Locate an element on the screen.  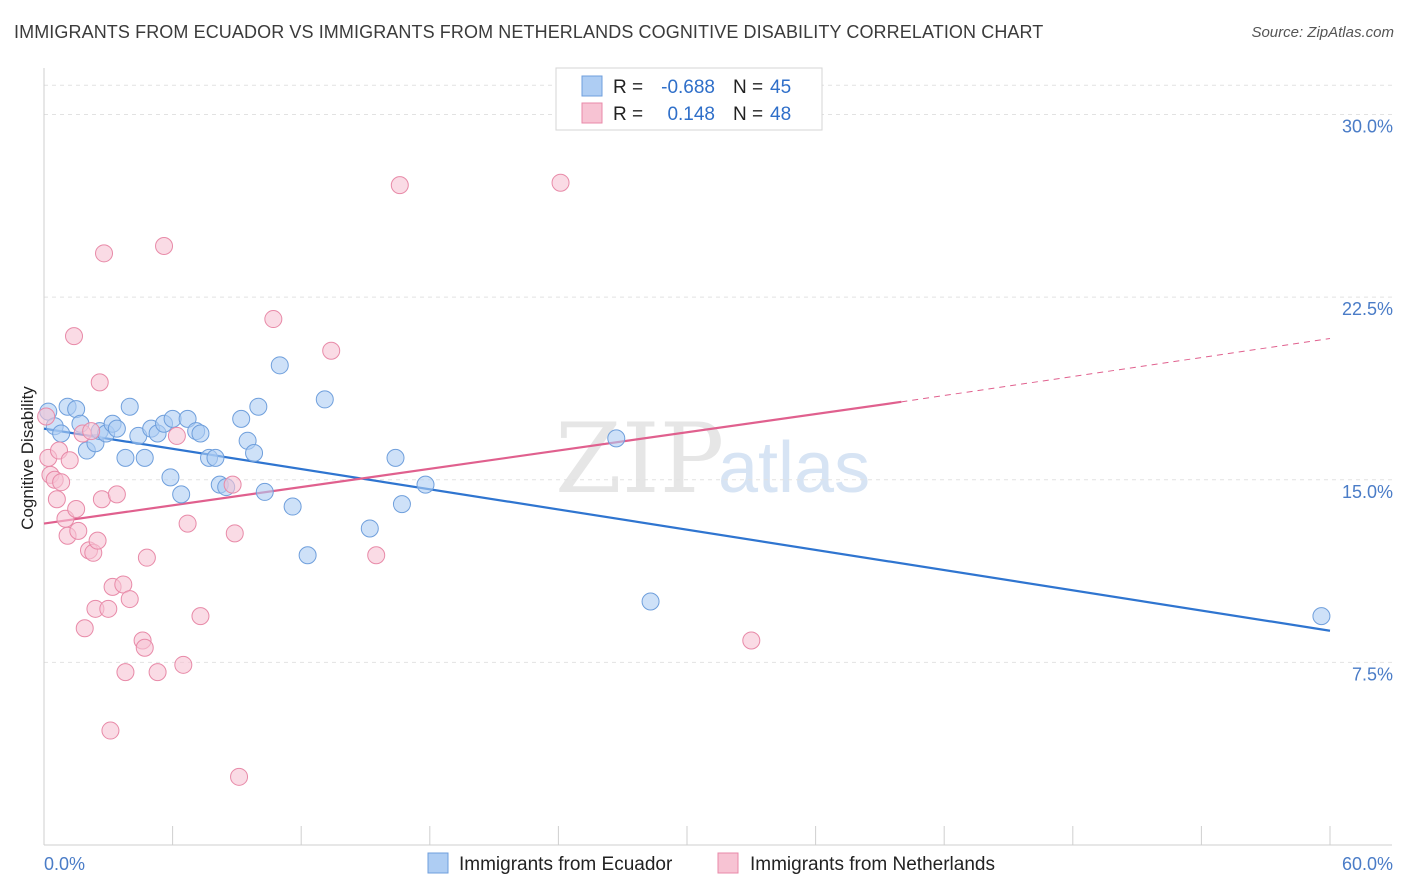
y-axis-label: Cognitive Disability is located at coordinates (27, 458).